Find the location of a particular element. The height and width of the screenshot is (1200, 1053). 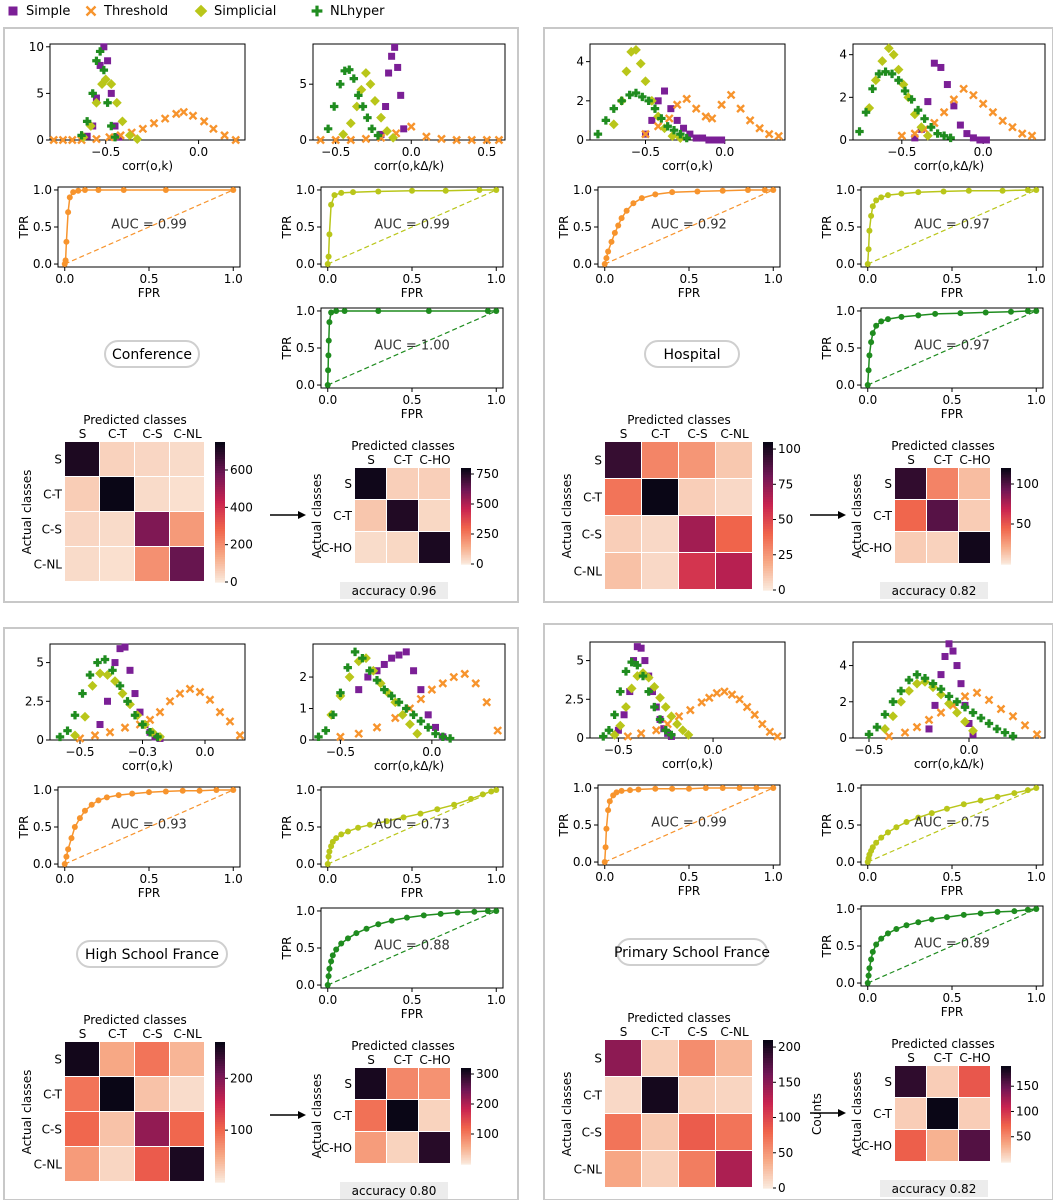

panel1-hist2-xtick-label: 0.5 is located at coordinates (486, 152).